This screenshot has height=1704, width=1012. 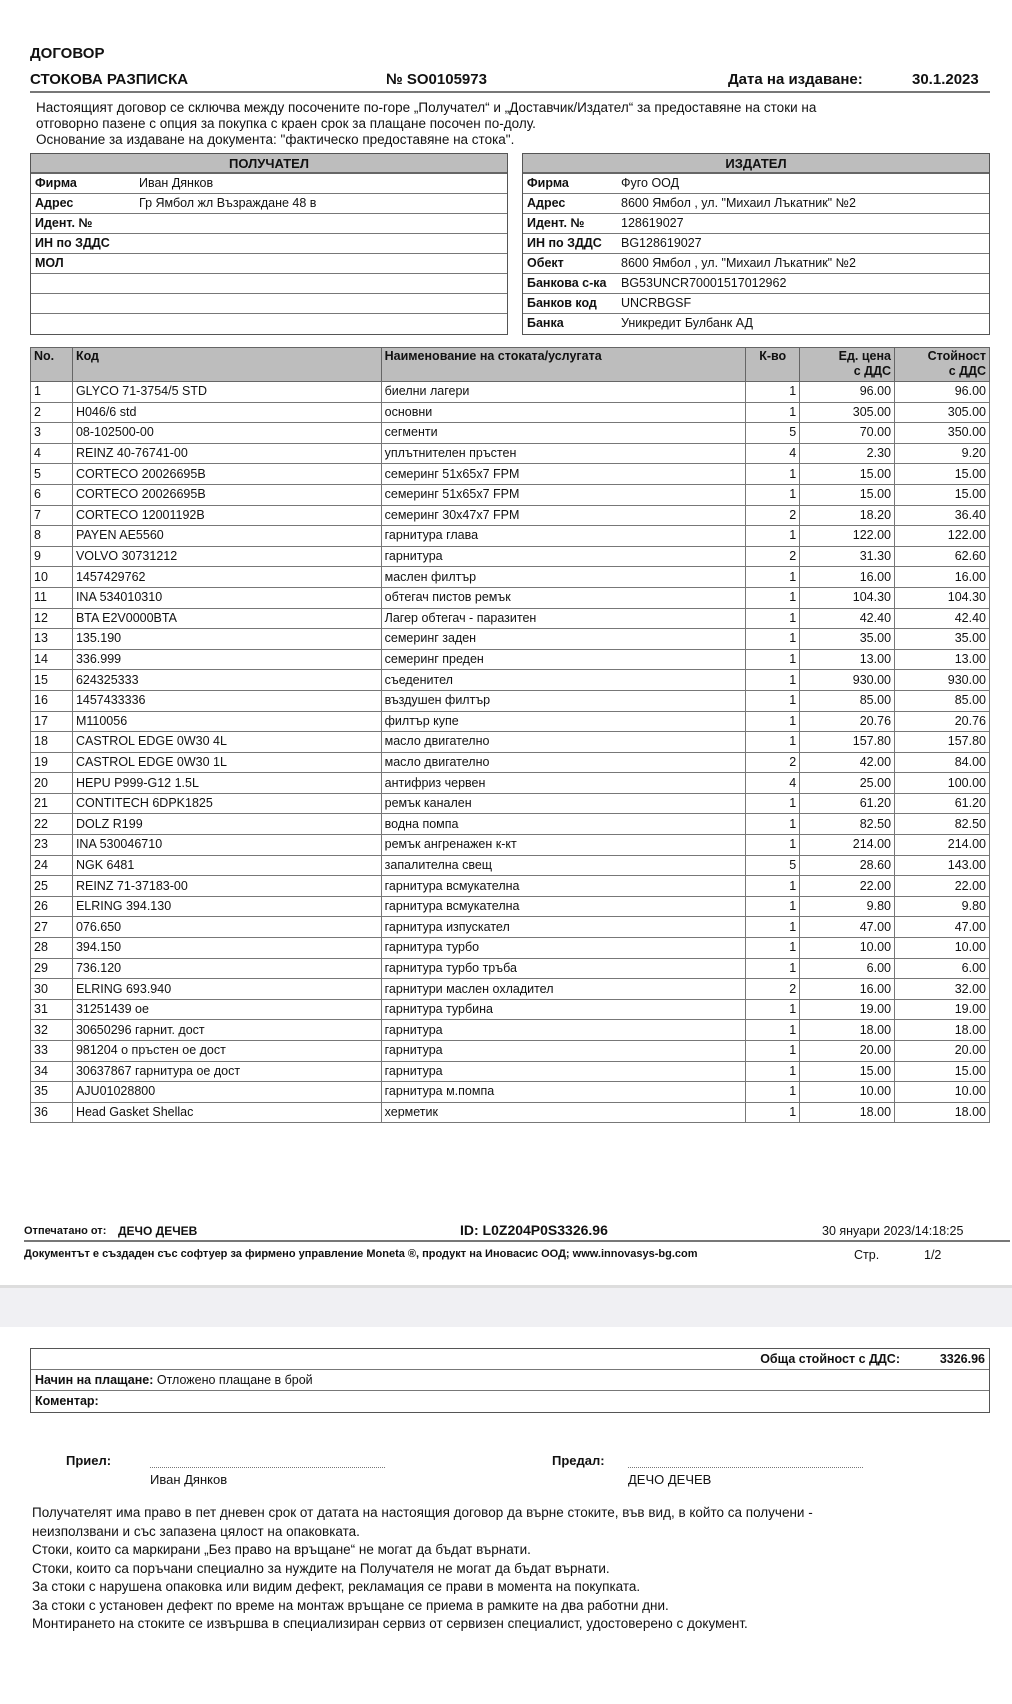 I want to click on issuer-title: ИЗДАТЕЛ, so click(x=756, y=164).